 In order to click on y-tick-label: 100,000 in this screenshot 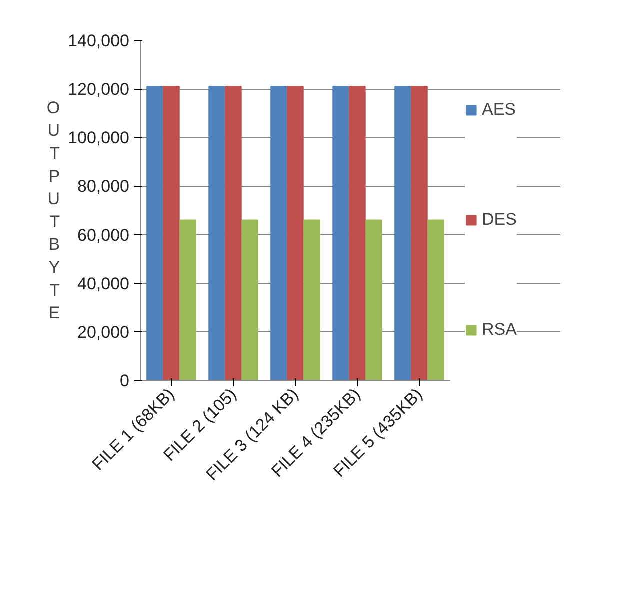, I will do `click(99, 138)`.